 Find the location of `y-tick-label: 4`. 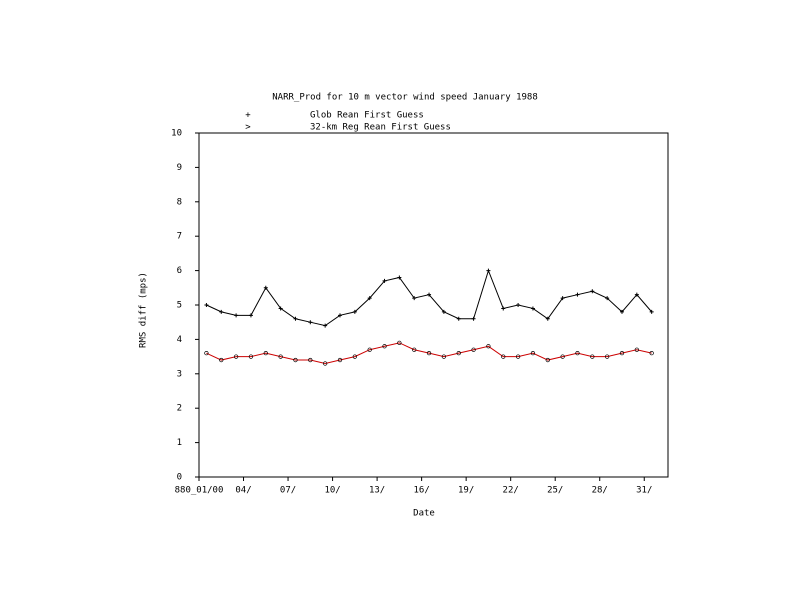

y-tick-label: 4 is located at coordinates (179, 340).